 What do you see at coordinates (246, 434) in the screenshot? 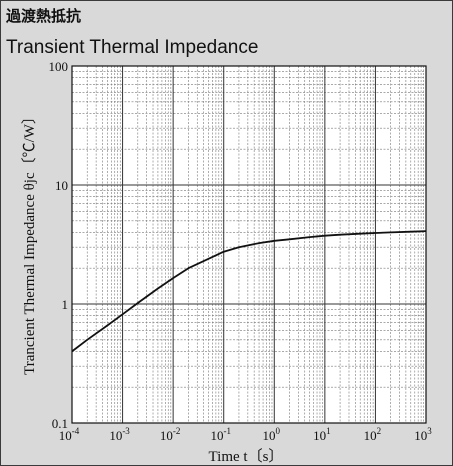
I see `x-tick-labels: 10⁻⁴ 10⁻³ 10⁻² 10⁻¹ 10⁰ 10¹ 10² 10³` at bounding box center [246, 434].